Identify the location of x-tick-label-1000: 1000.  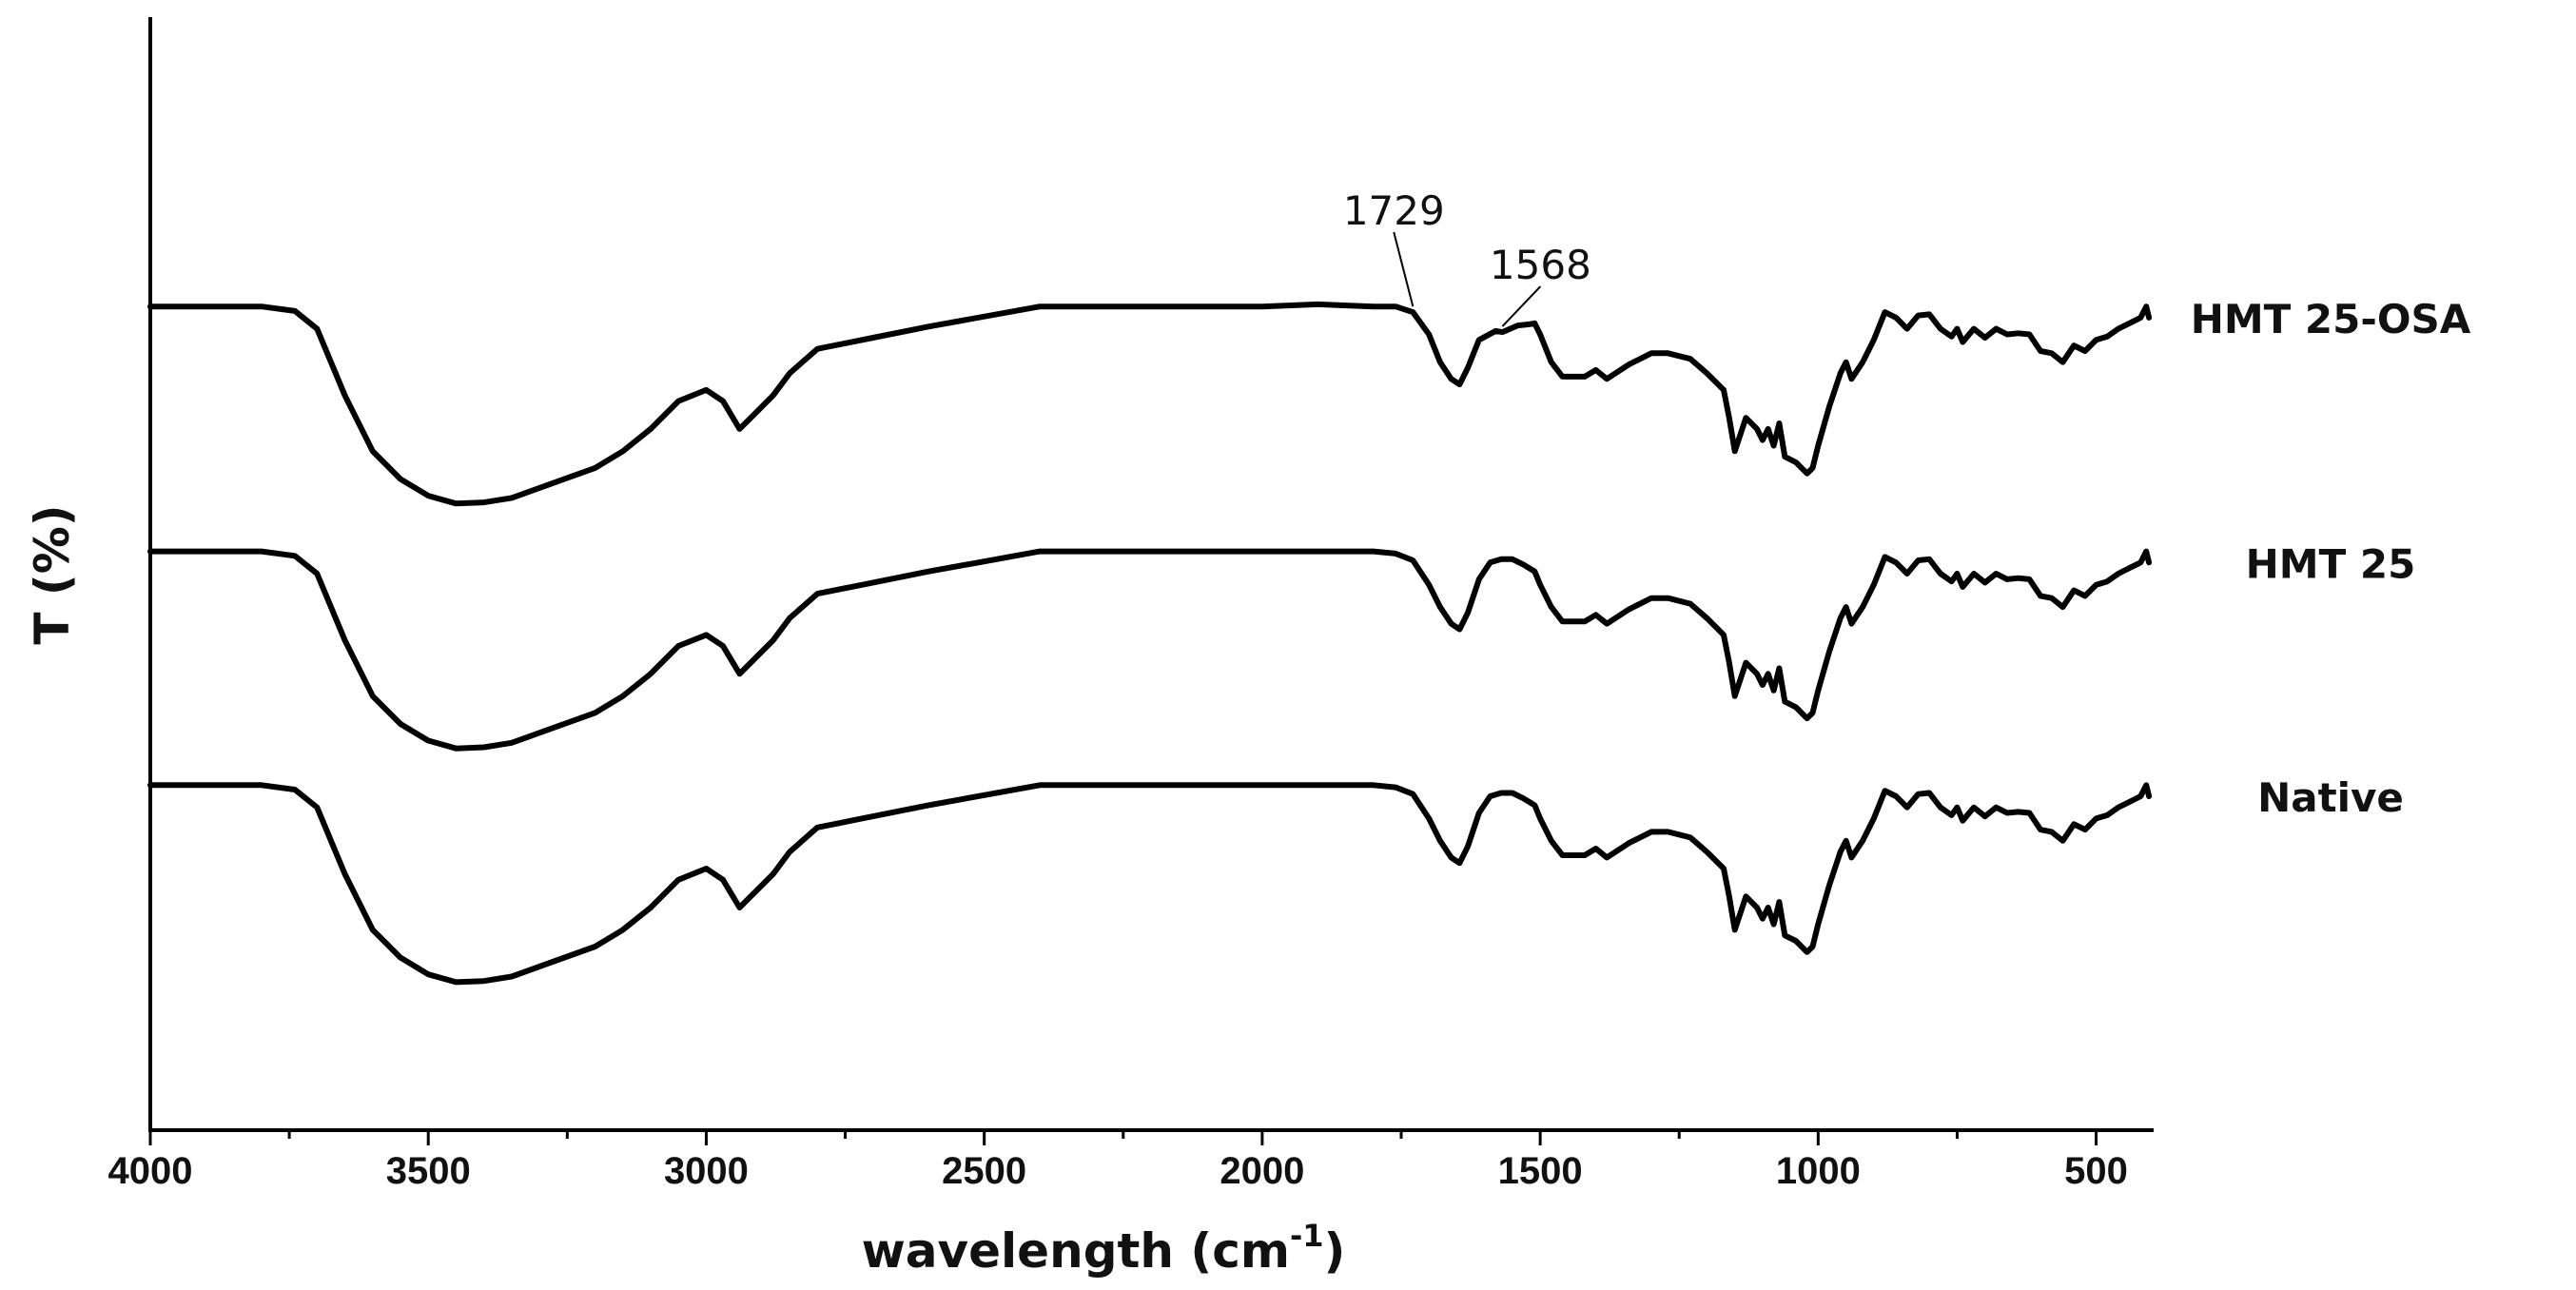
(1819, 1171).